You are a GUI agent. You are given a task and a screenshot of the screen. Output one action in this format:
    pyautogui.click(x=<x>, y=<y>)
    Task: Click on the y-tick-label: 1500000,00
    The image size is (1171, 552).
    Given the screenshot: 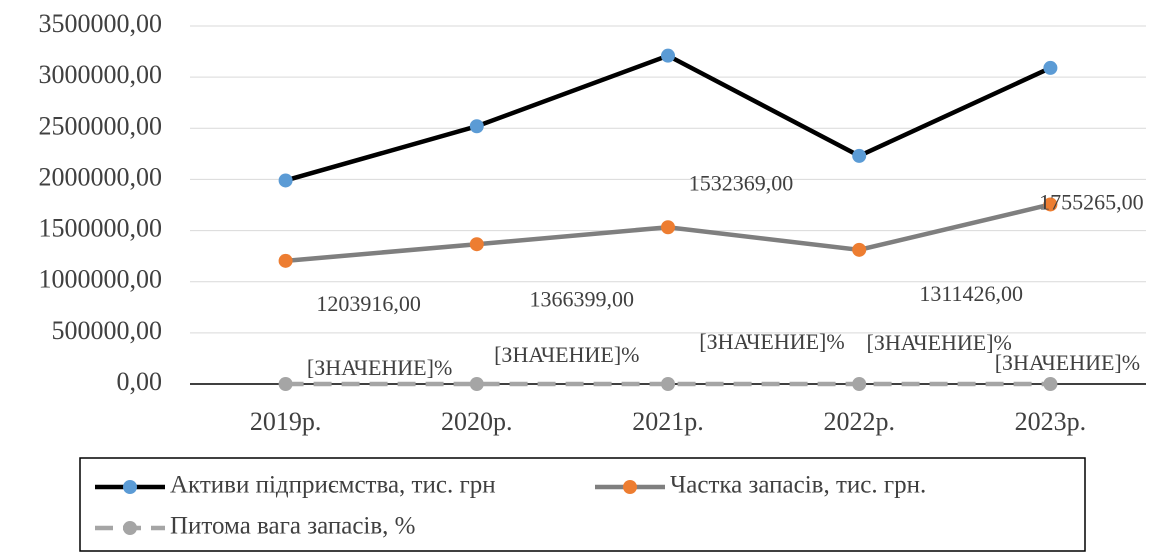 What is the action you would take?
    pyautogui.click(x=101, y=228)
    